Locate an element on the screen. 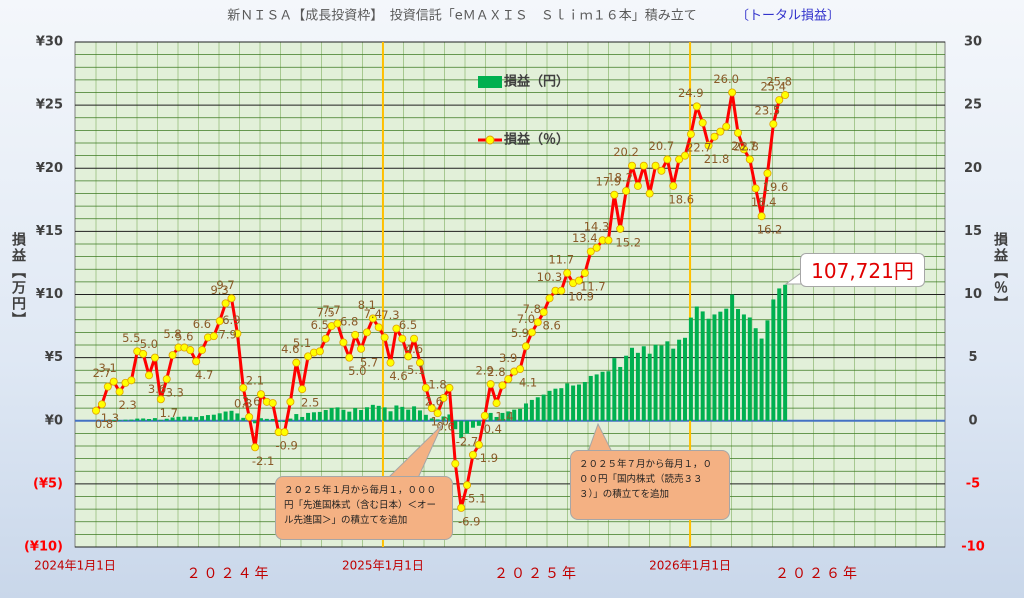 The width and height of the screenshot is (1024, 598). value-label: 3.9 is located at coordinates (508, 358).